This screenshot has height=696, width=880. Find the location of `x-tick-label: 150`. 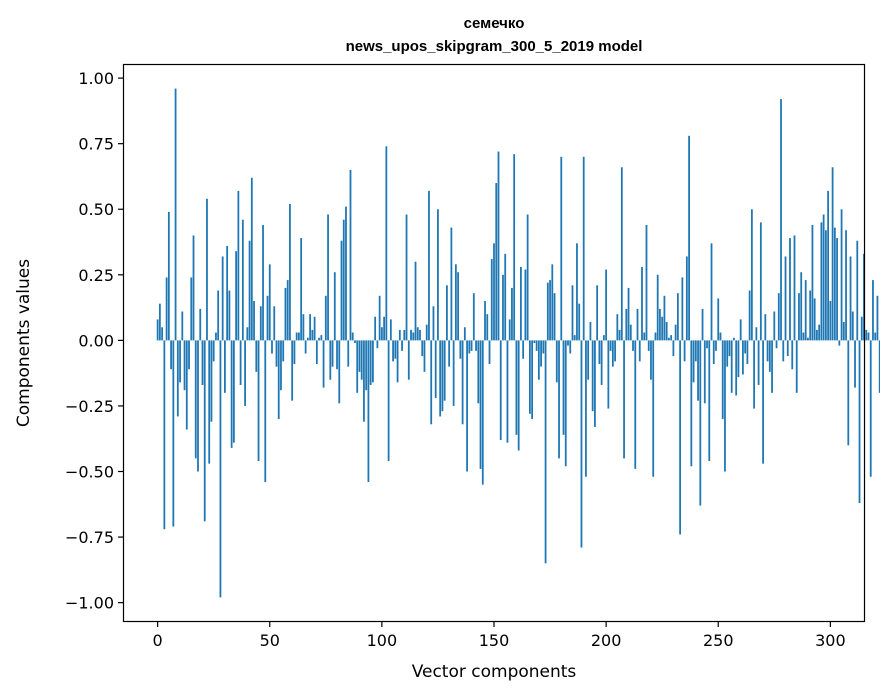

x-tick-label: 150 is located at coordinates (494, 640).